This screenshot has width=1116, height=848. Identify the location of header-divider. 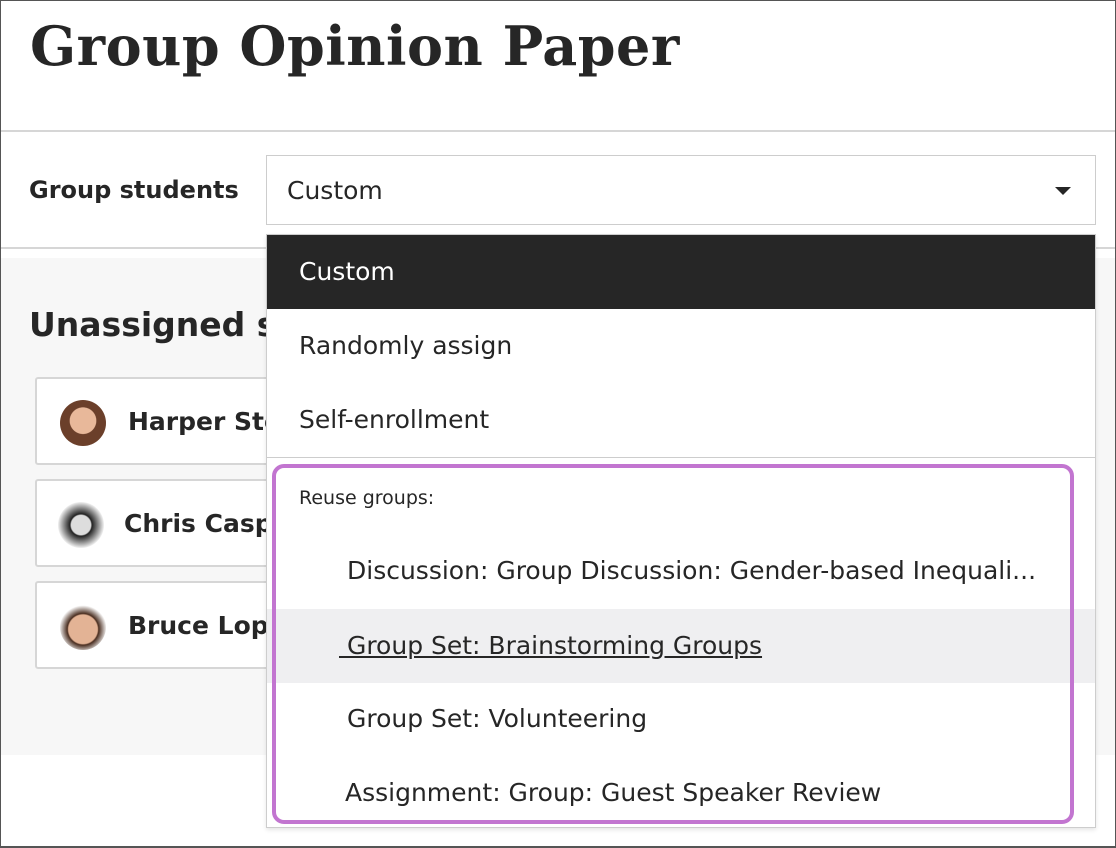
(558, 131).